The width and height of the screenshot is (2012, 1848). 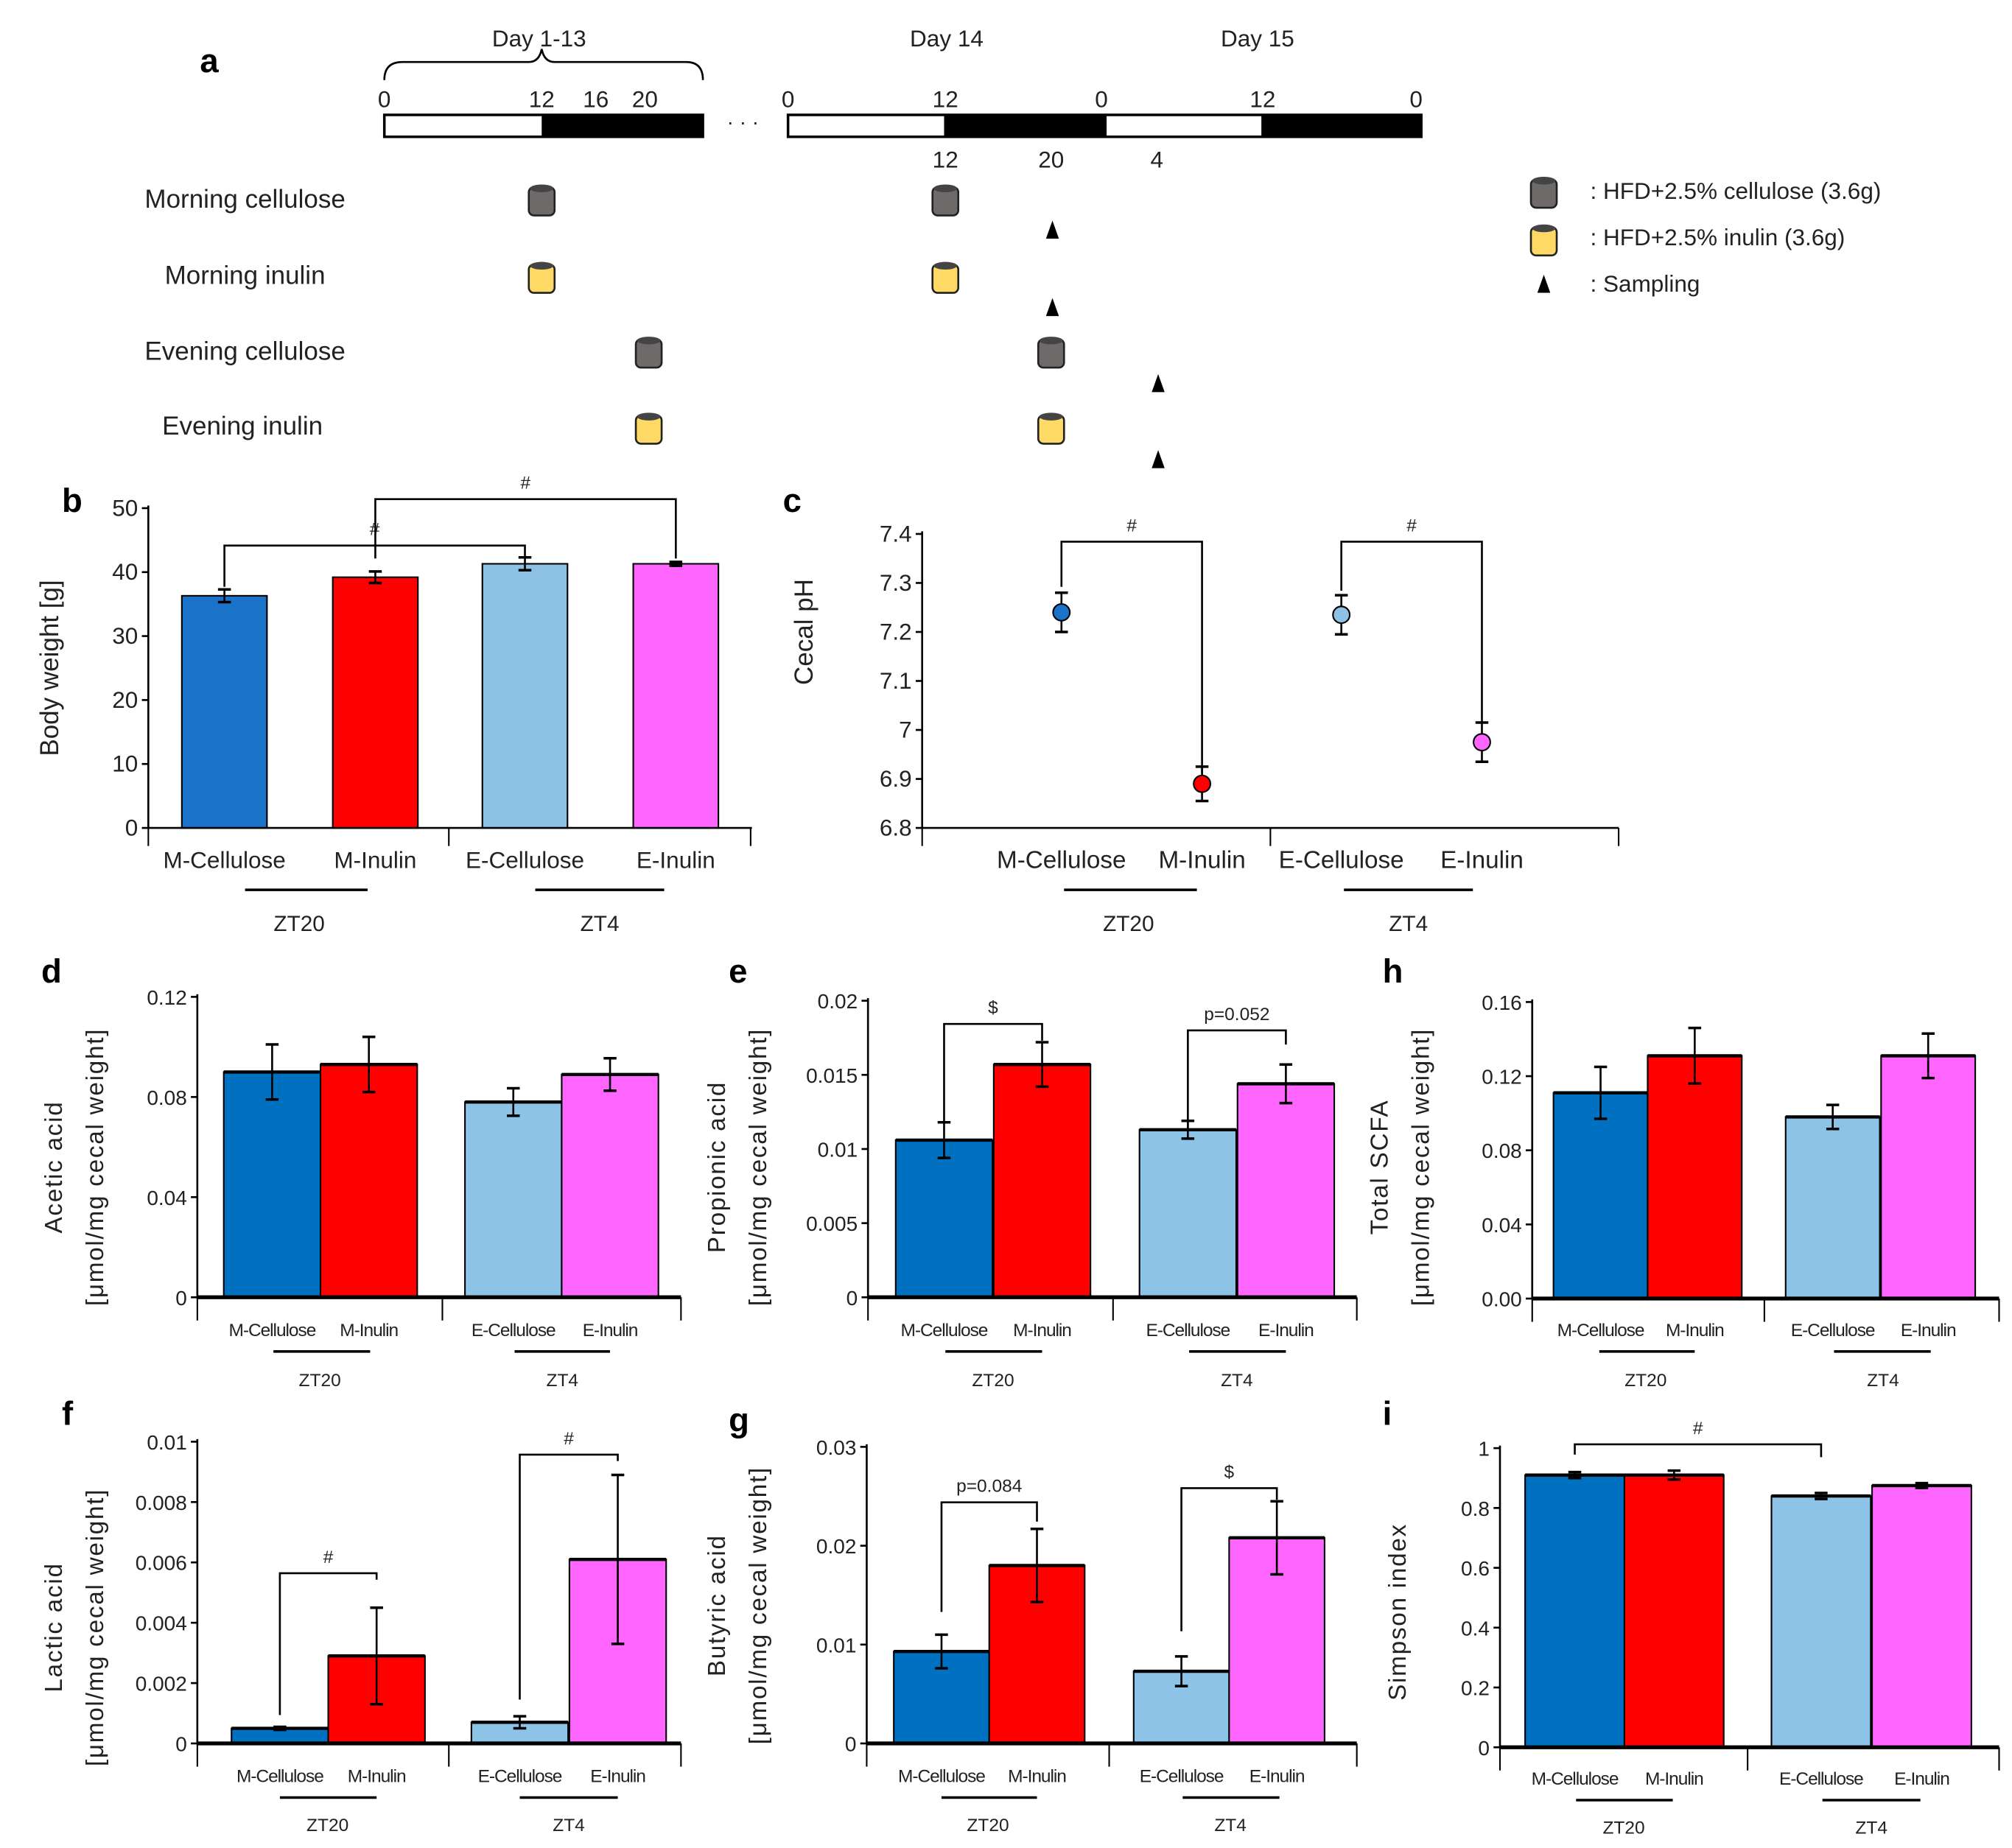 What do you see at coordinates (377, 1777) in the screenshot?
I see `category-label: M-Inulin` at bounding box center [377, 1777].